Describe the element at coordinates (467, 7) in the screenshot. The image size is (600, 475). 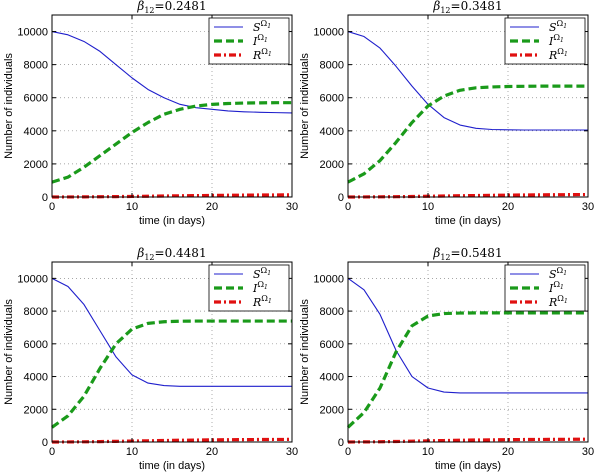
I see `chart-title: β12=0.3481` at that location.